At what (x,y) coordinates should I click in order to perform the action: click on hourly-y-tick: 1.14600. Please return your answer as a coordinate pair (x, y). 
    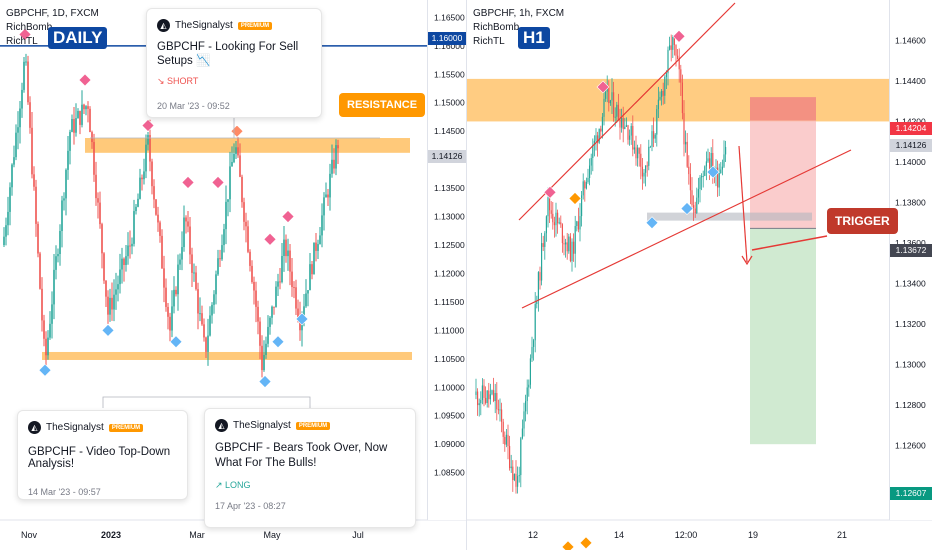
    Looking at the image, I should click on (910, 40).